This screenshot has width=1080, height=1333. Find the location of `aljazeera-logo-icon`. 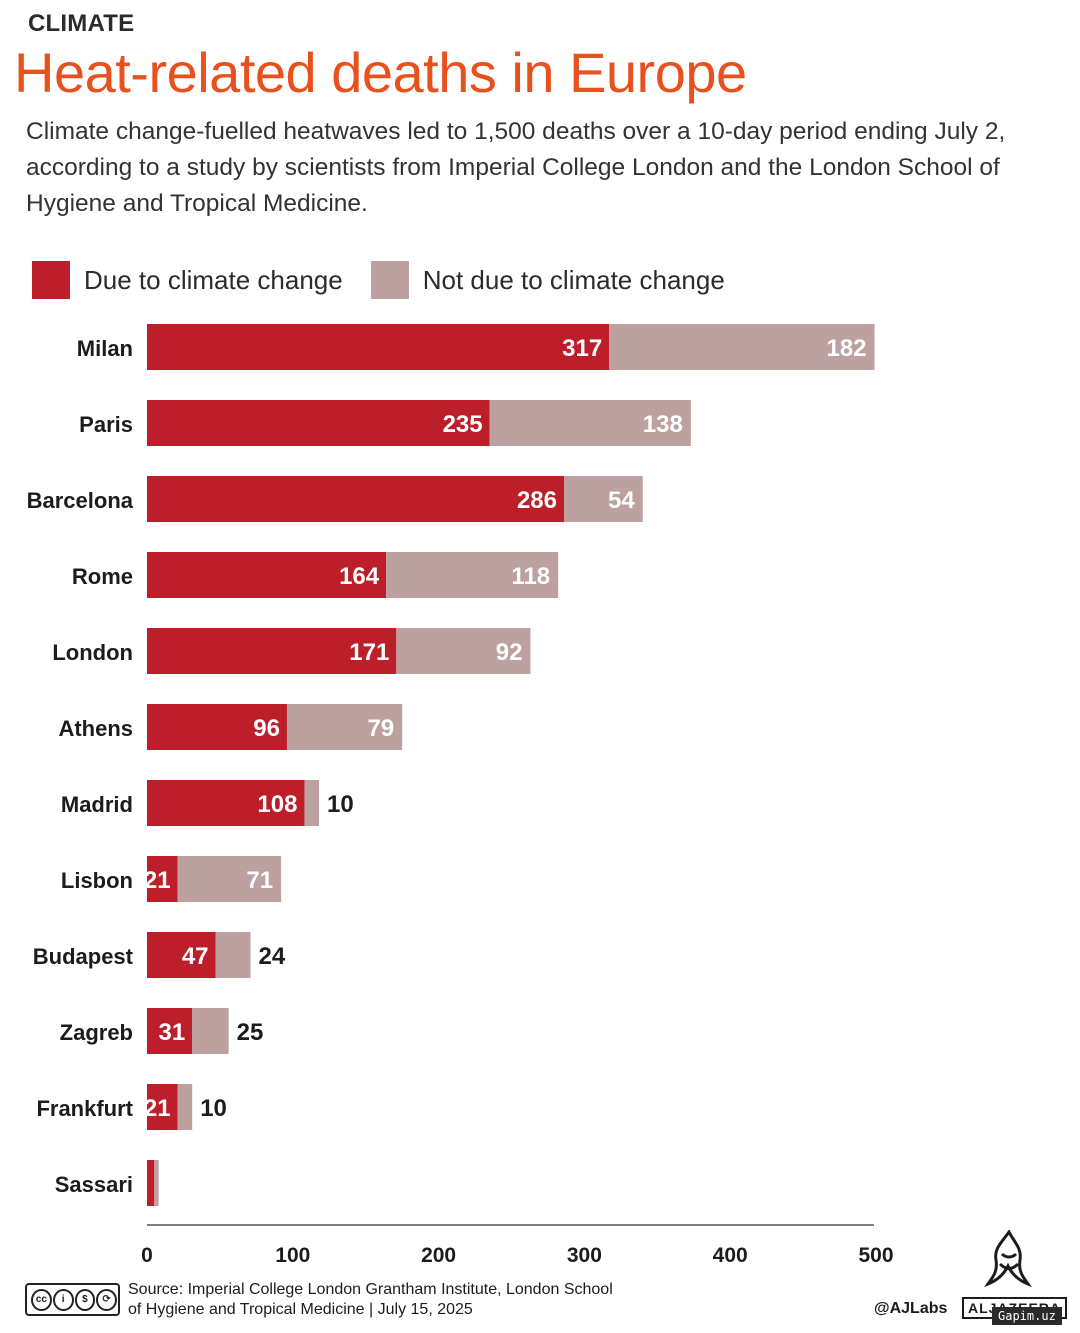

aljazeera-logo-icon is located at coordinates (1008, 1259).